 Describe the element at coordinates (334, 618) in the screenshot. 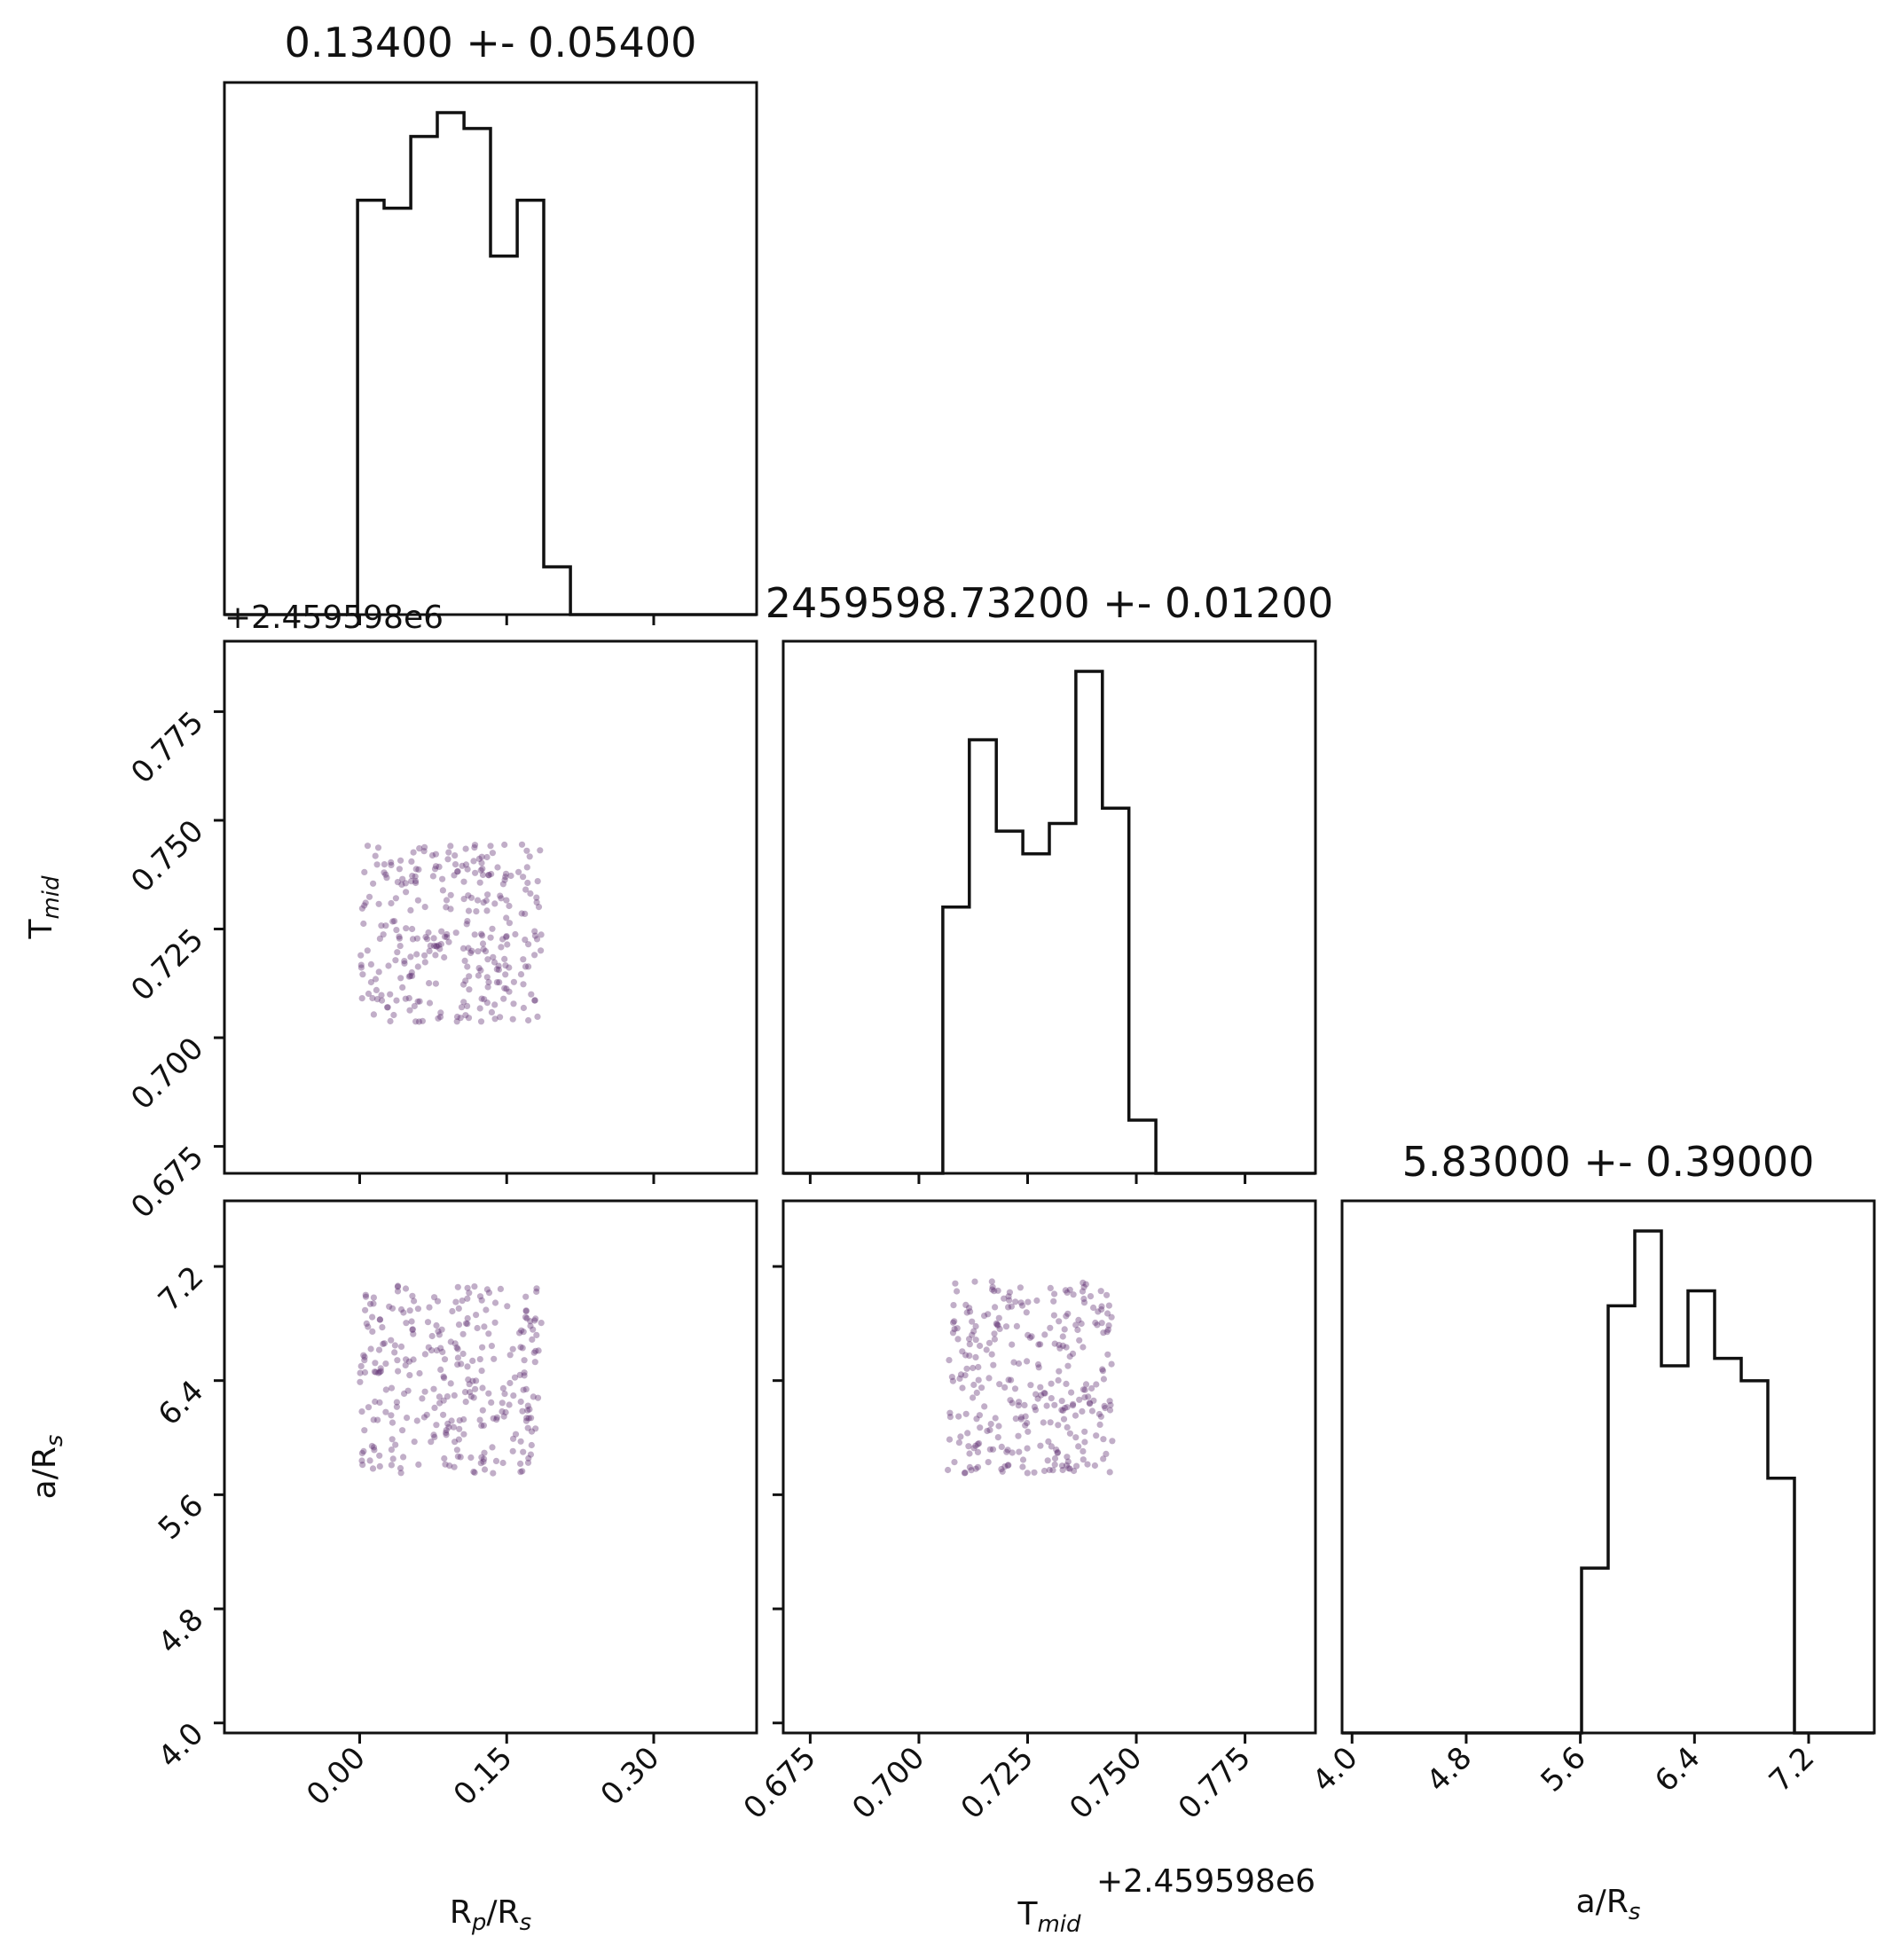

I see `offset-text-tmid-y: +2.459598e6` at that location.